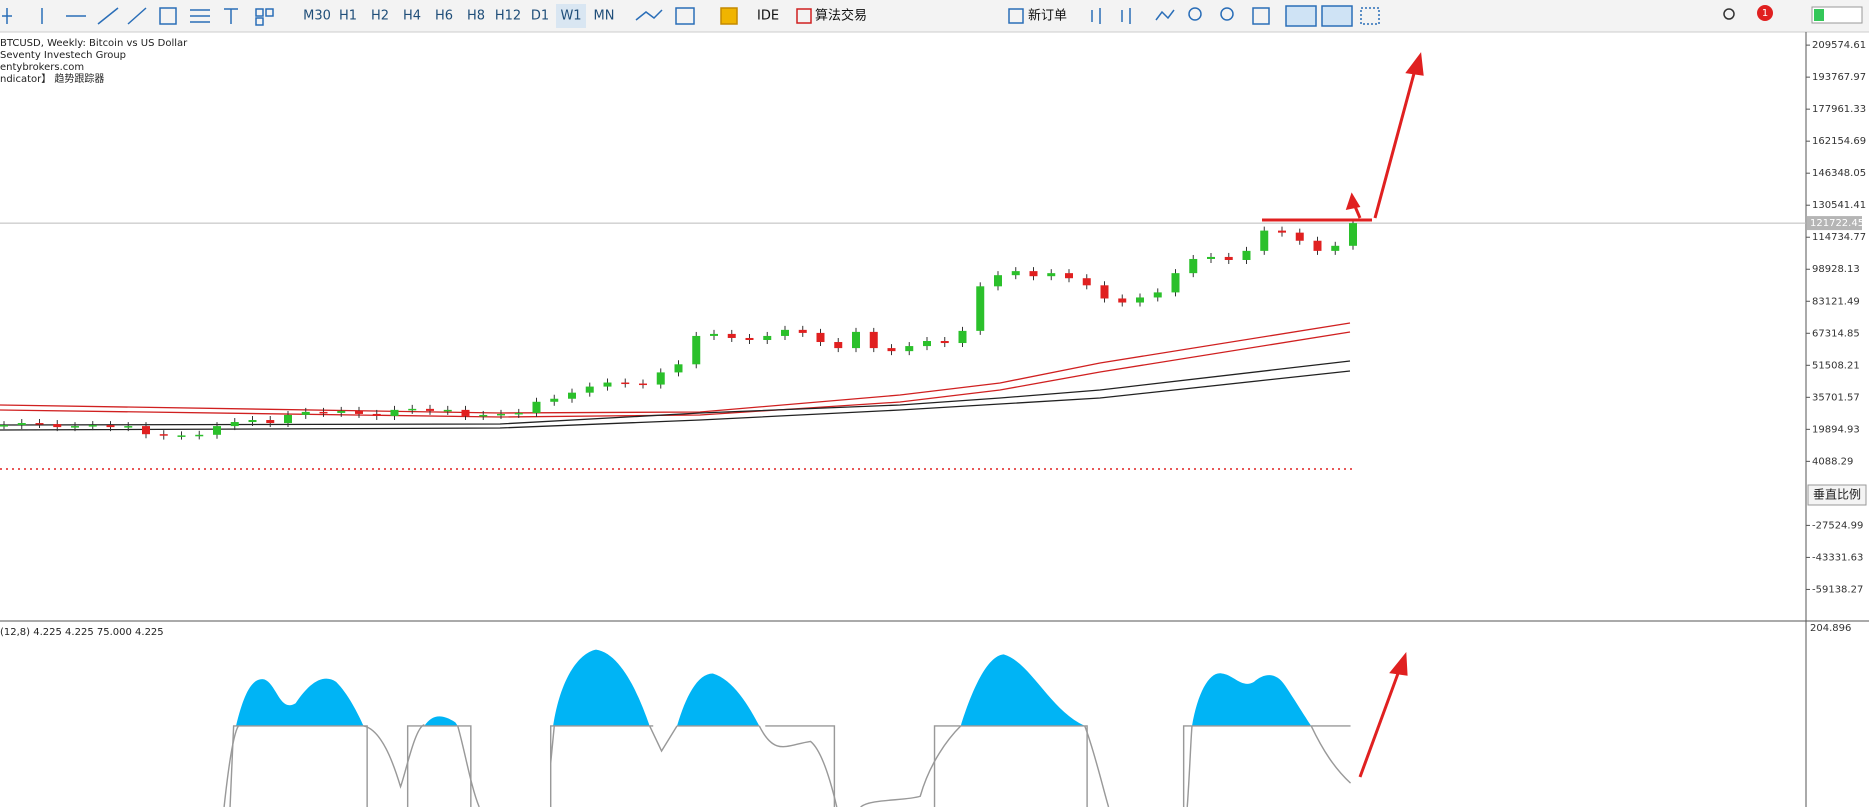  I want to click on oscillator, so click(787, 728).